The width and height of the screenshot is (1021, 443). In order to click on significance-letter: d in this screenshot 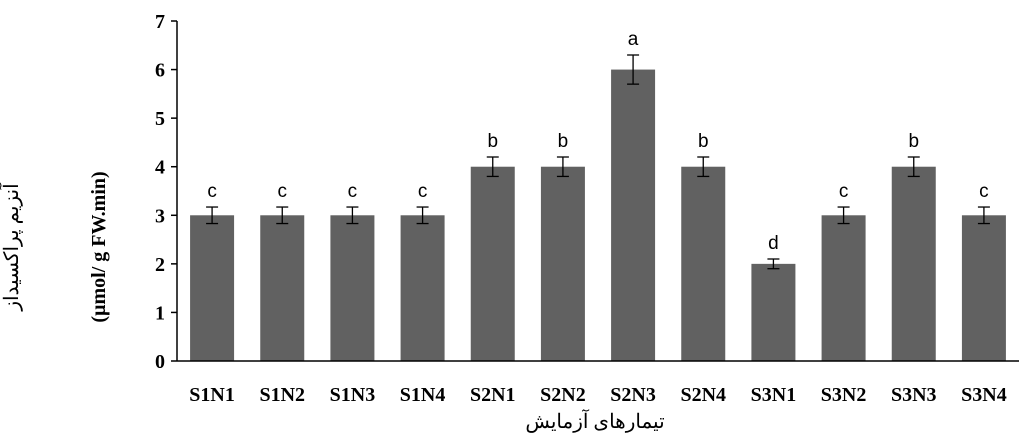, I will do `click(773, 243)`.